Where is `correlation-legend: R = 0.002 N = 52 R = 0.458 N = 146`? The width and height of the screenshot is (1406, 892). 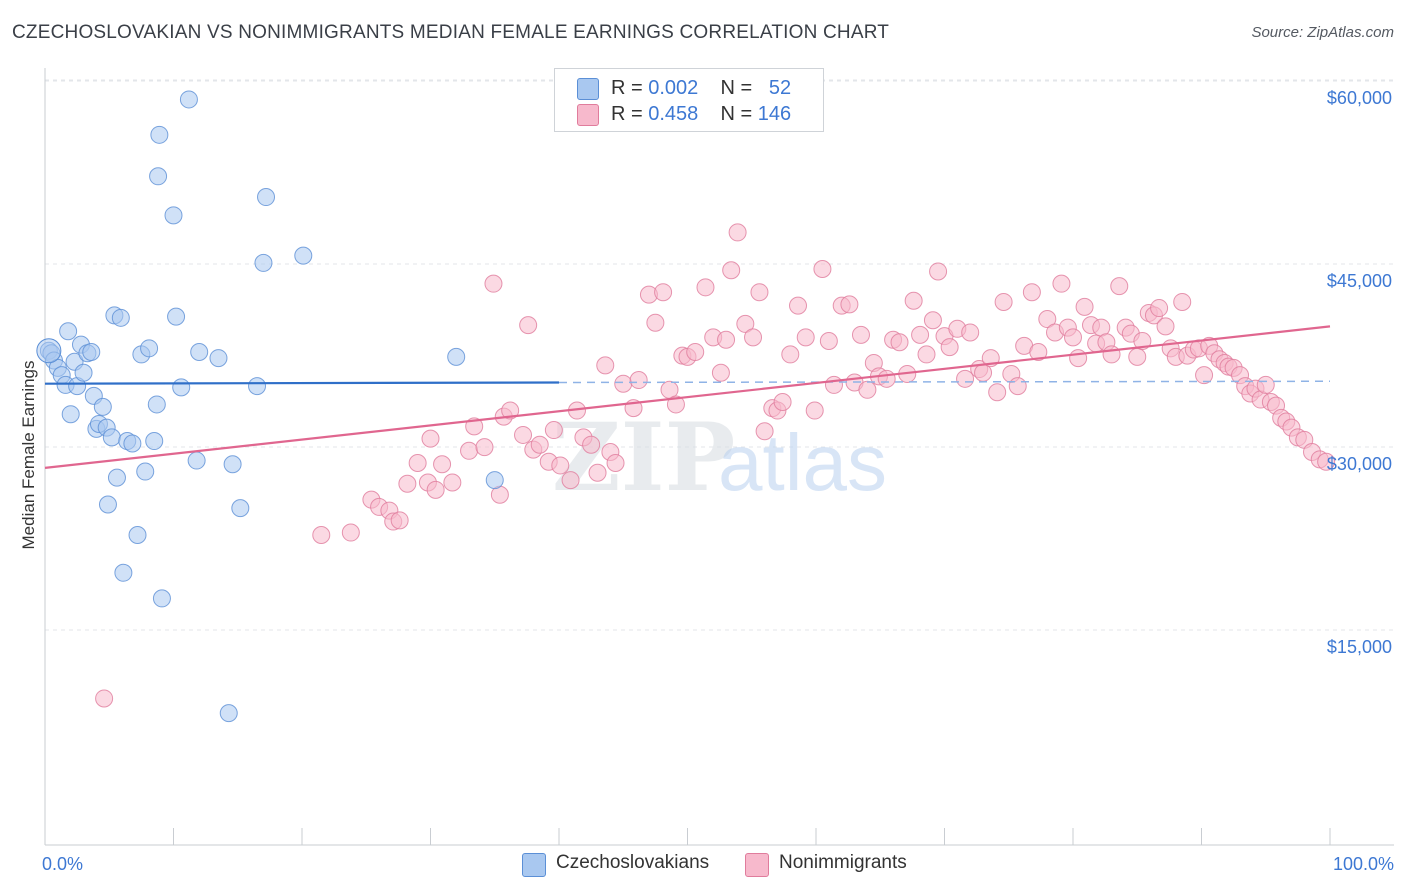
correlation-legend: R = 0.002 N = 52 R = 0.458 N = 146 is located at coordinates (689, 100).